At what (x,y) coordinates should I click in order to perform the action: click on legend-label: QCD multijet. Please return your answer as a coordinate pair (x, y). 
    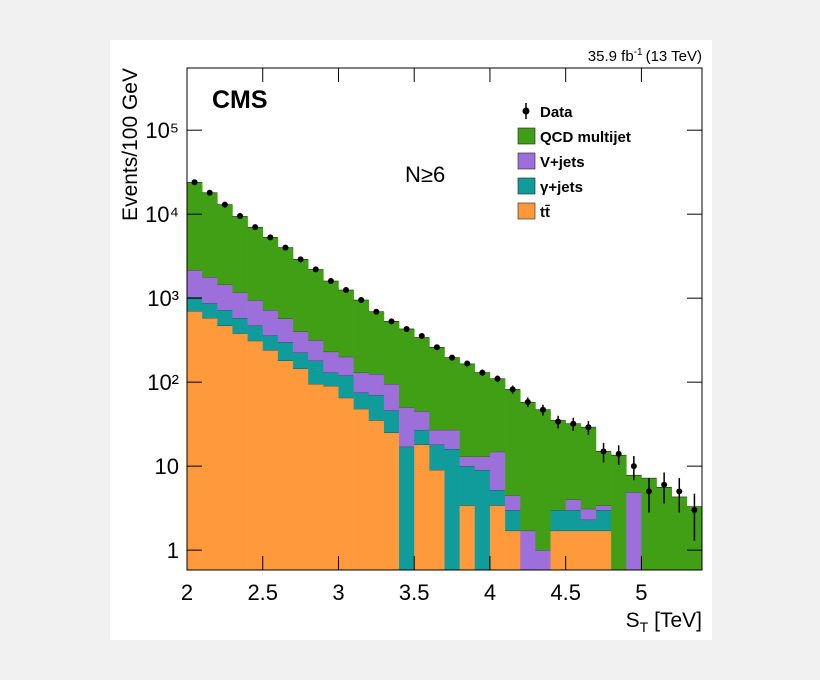
    Looking at the image, I should click on (585, 137).